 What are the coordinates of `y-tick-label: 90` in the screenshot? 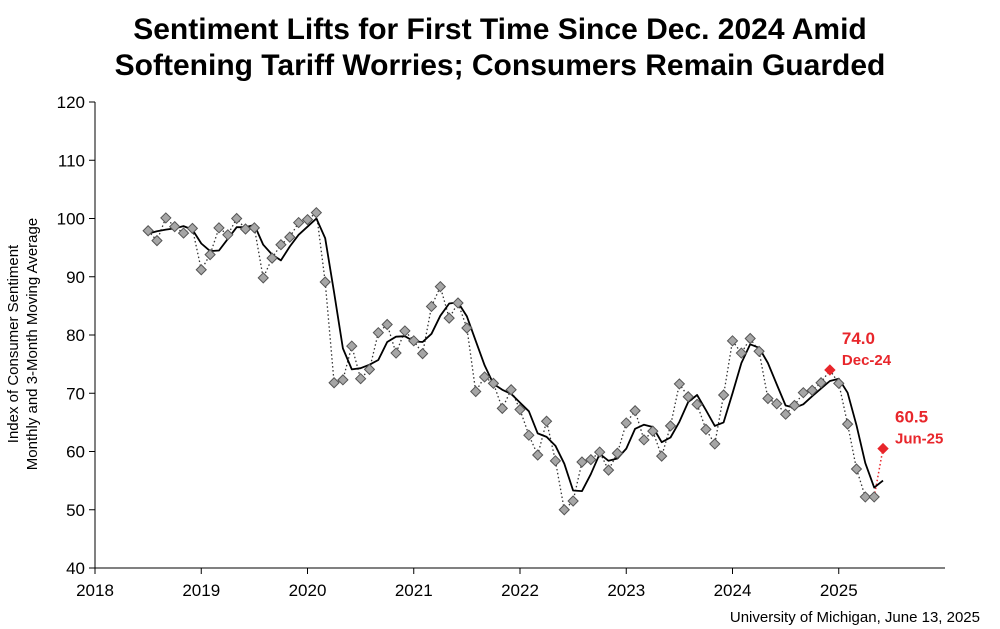 It's located at (75, 277).